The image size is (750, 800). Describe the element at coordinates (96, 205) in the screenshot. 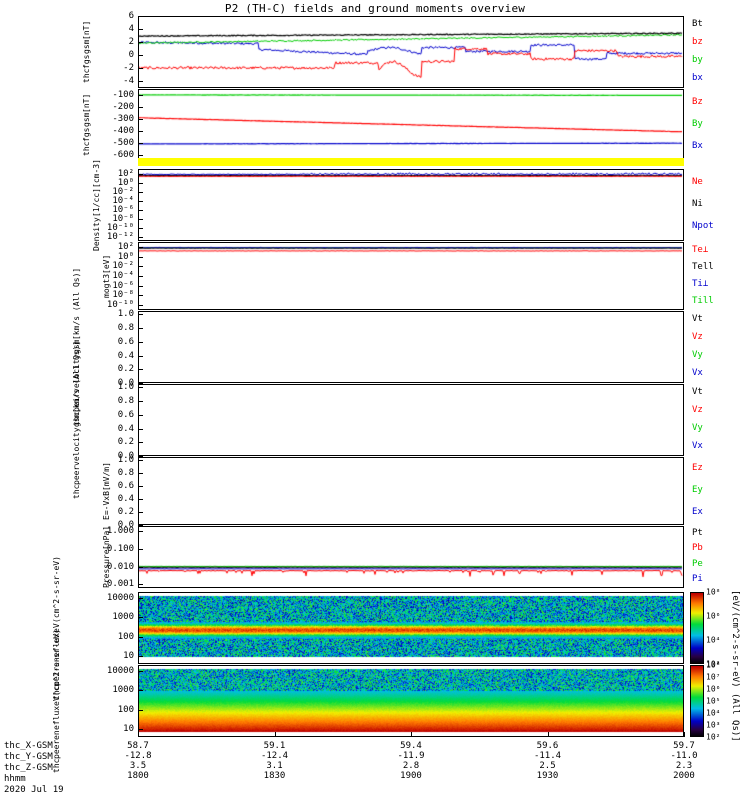

I see `y-axis-label-density: Density [1/cc] [cm-3]` at that location.